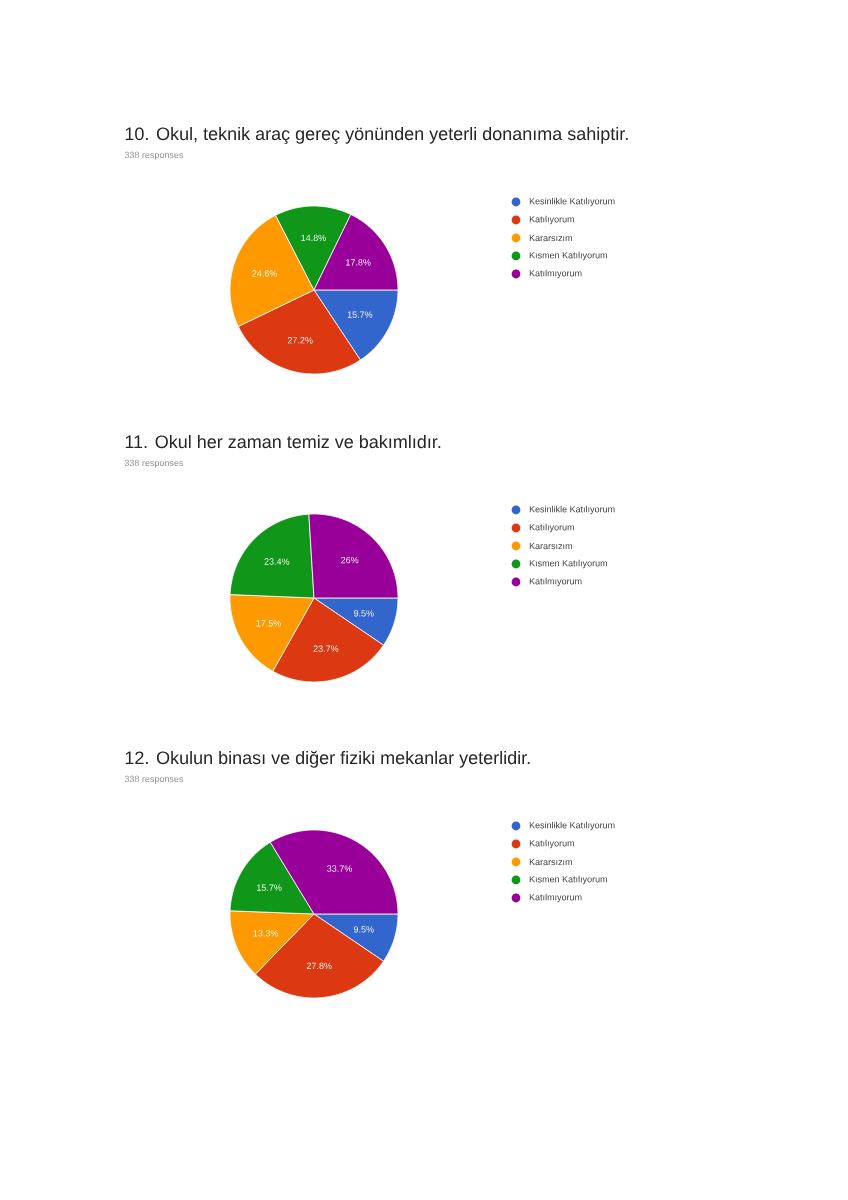 This screenshot has height=1200, width=848. What do you see at coordinates (283, 441) in the screenshot?
I see `chart-title: 11. Okul her zaman temiz ve bakımlıdır.` at bounding box center [283, 441].